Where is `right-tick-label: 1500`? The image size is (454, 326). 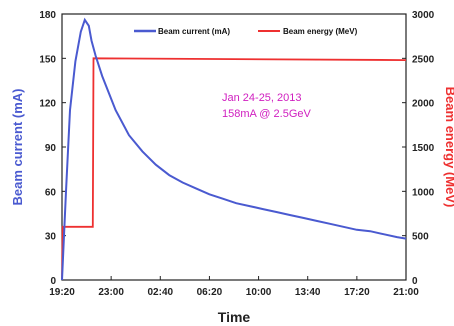
right-tick-label: 1500 is located at coordinates (423, 148).